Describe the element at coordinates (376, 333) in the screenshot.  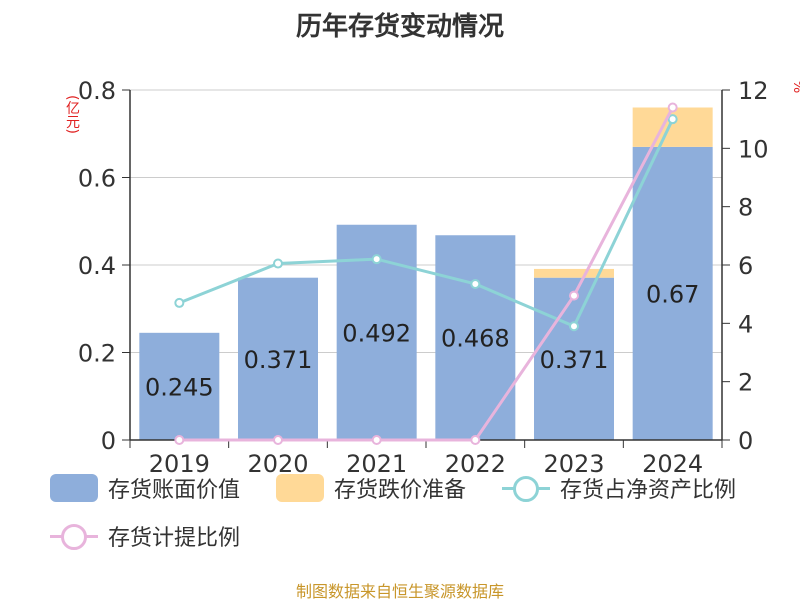
I see `bar-data-label: 0.492` at that location.